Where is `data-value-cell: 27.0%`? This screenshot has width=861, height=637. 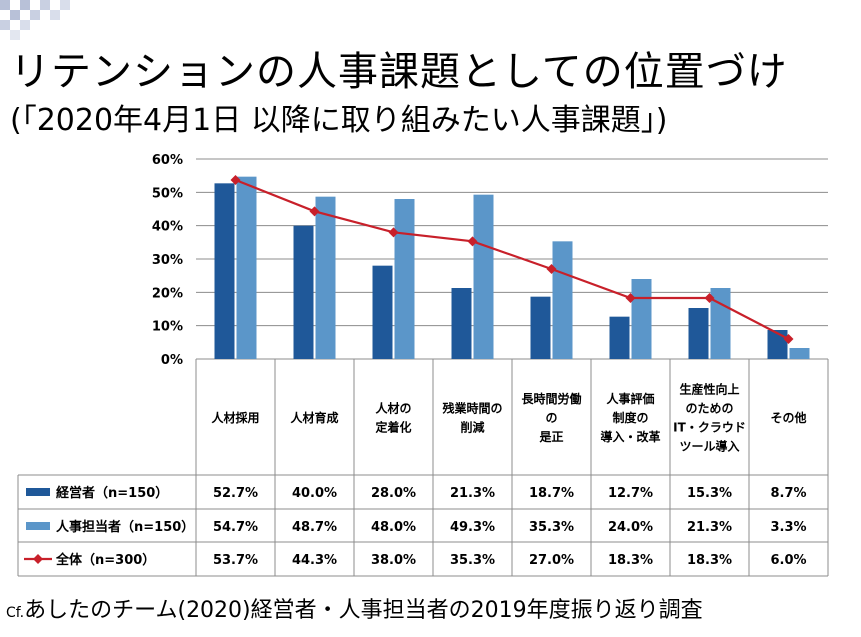
data-value-cell: 27.0% is located at coordinates (551, 560).